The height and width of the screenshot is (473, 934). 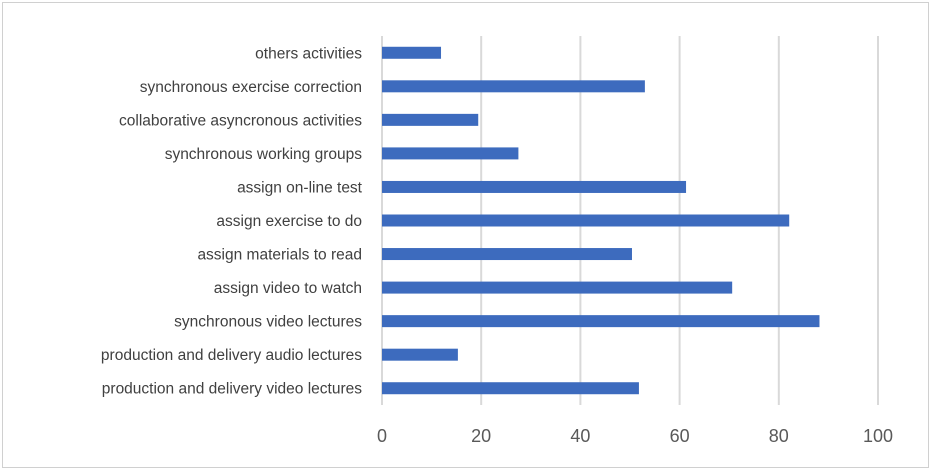 What do you see at coordinates (580, 436) in the screenshot?
I see `x-tick-label: 40` at bounding box center [580, 436].